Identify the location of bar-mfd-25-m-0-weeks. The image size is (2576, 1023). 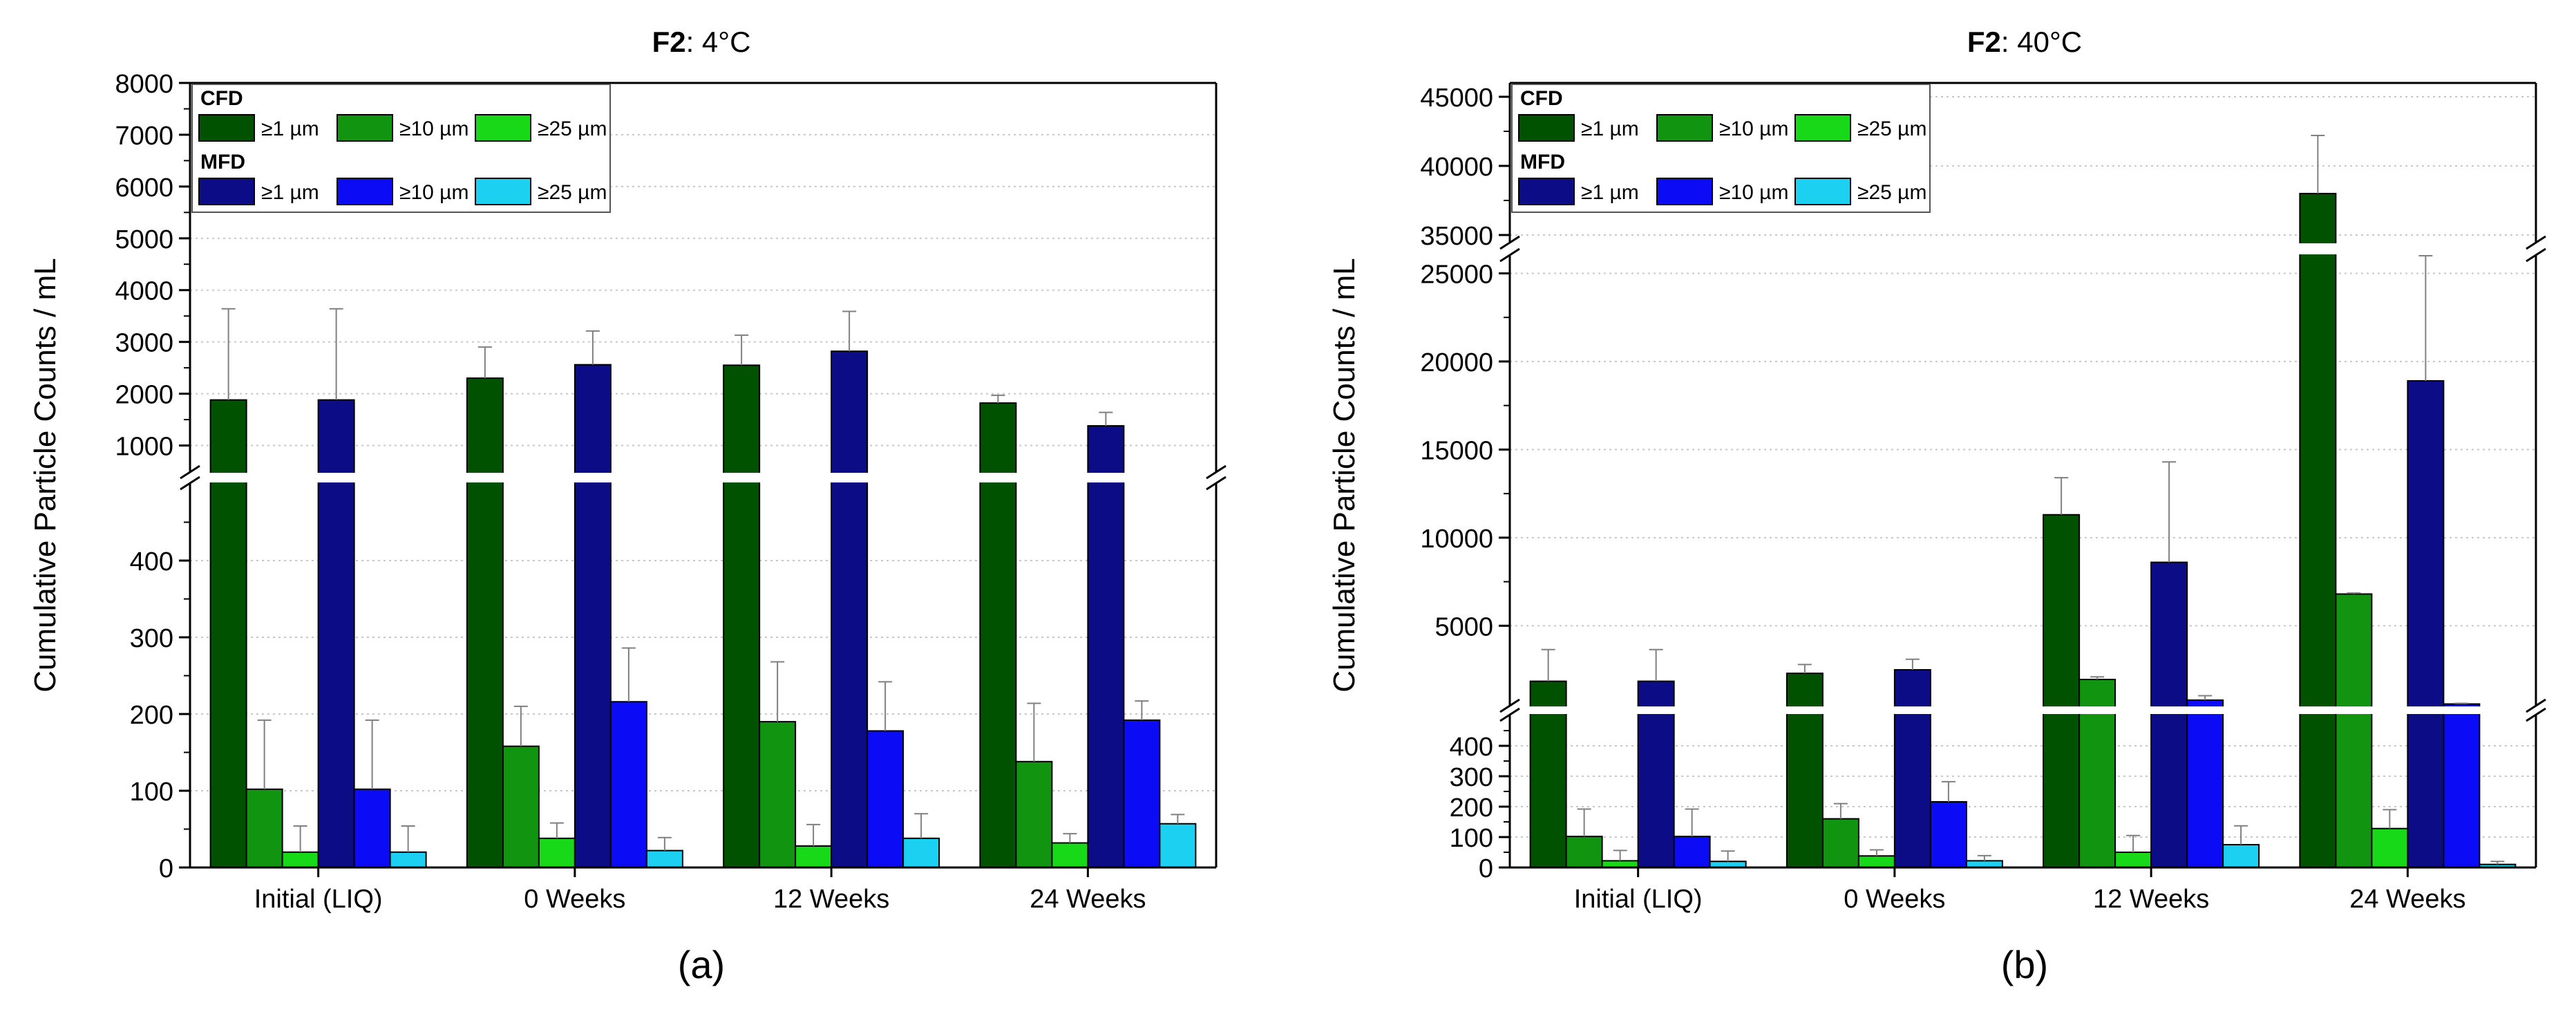
(664, 859).